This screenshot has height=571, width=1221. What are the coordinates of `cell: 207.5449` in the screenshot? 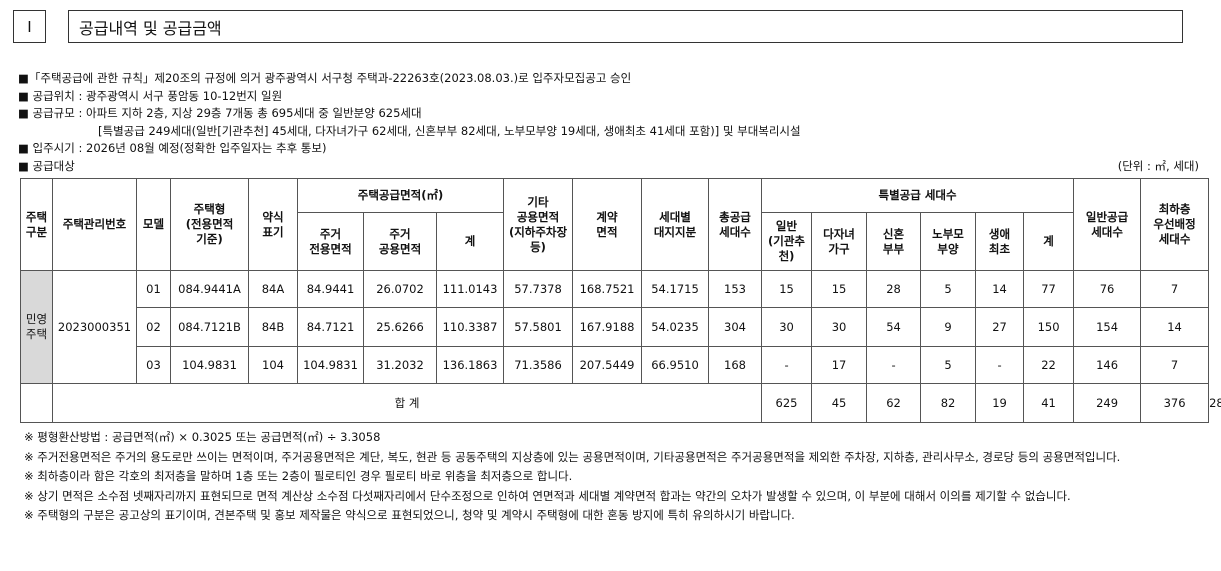 It's located at (607, 365).